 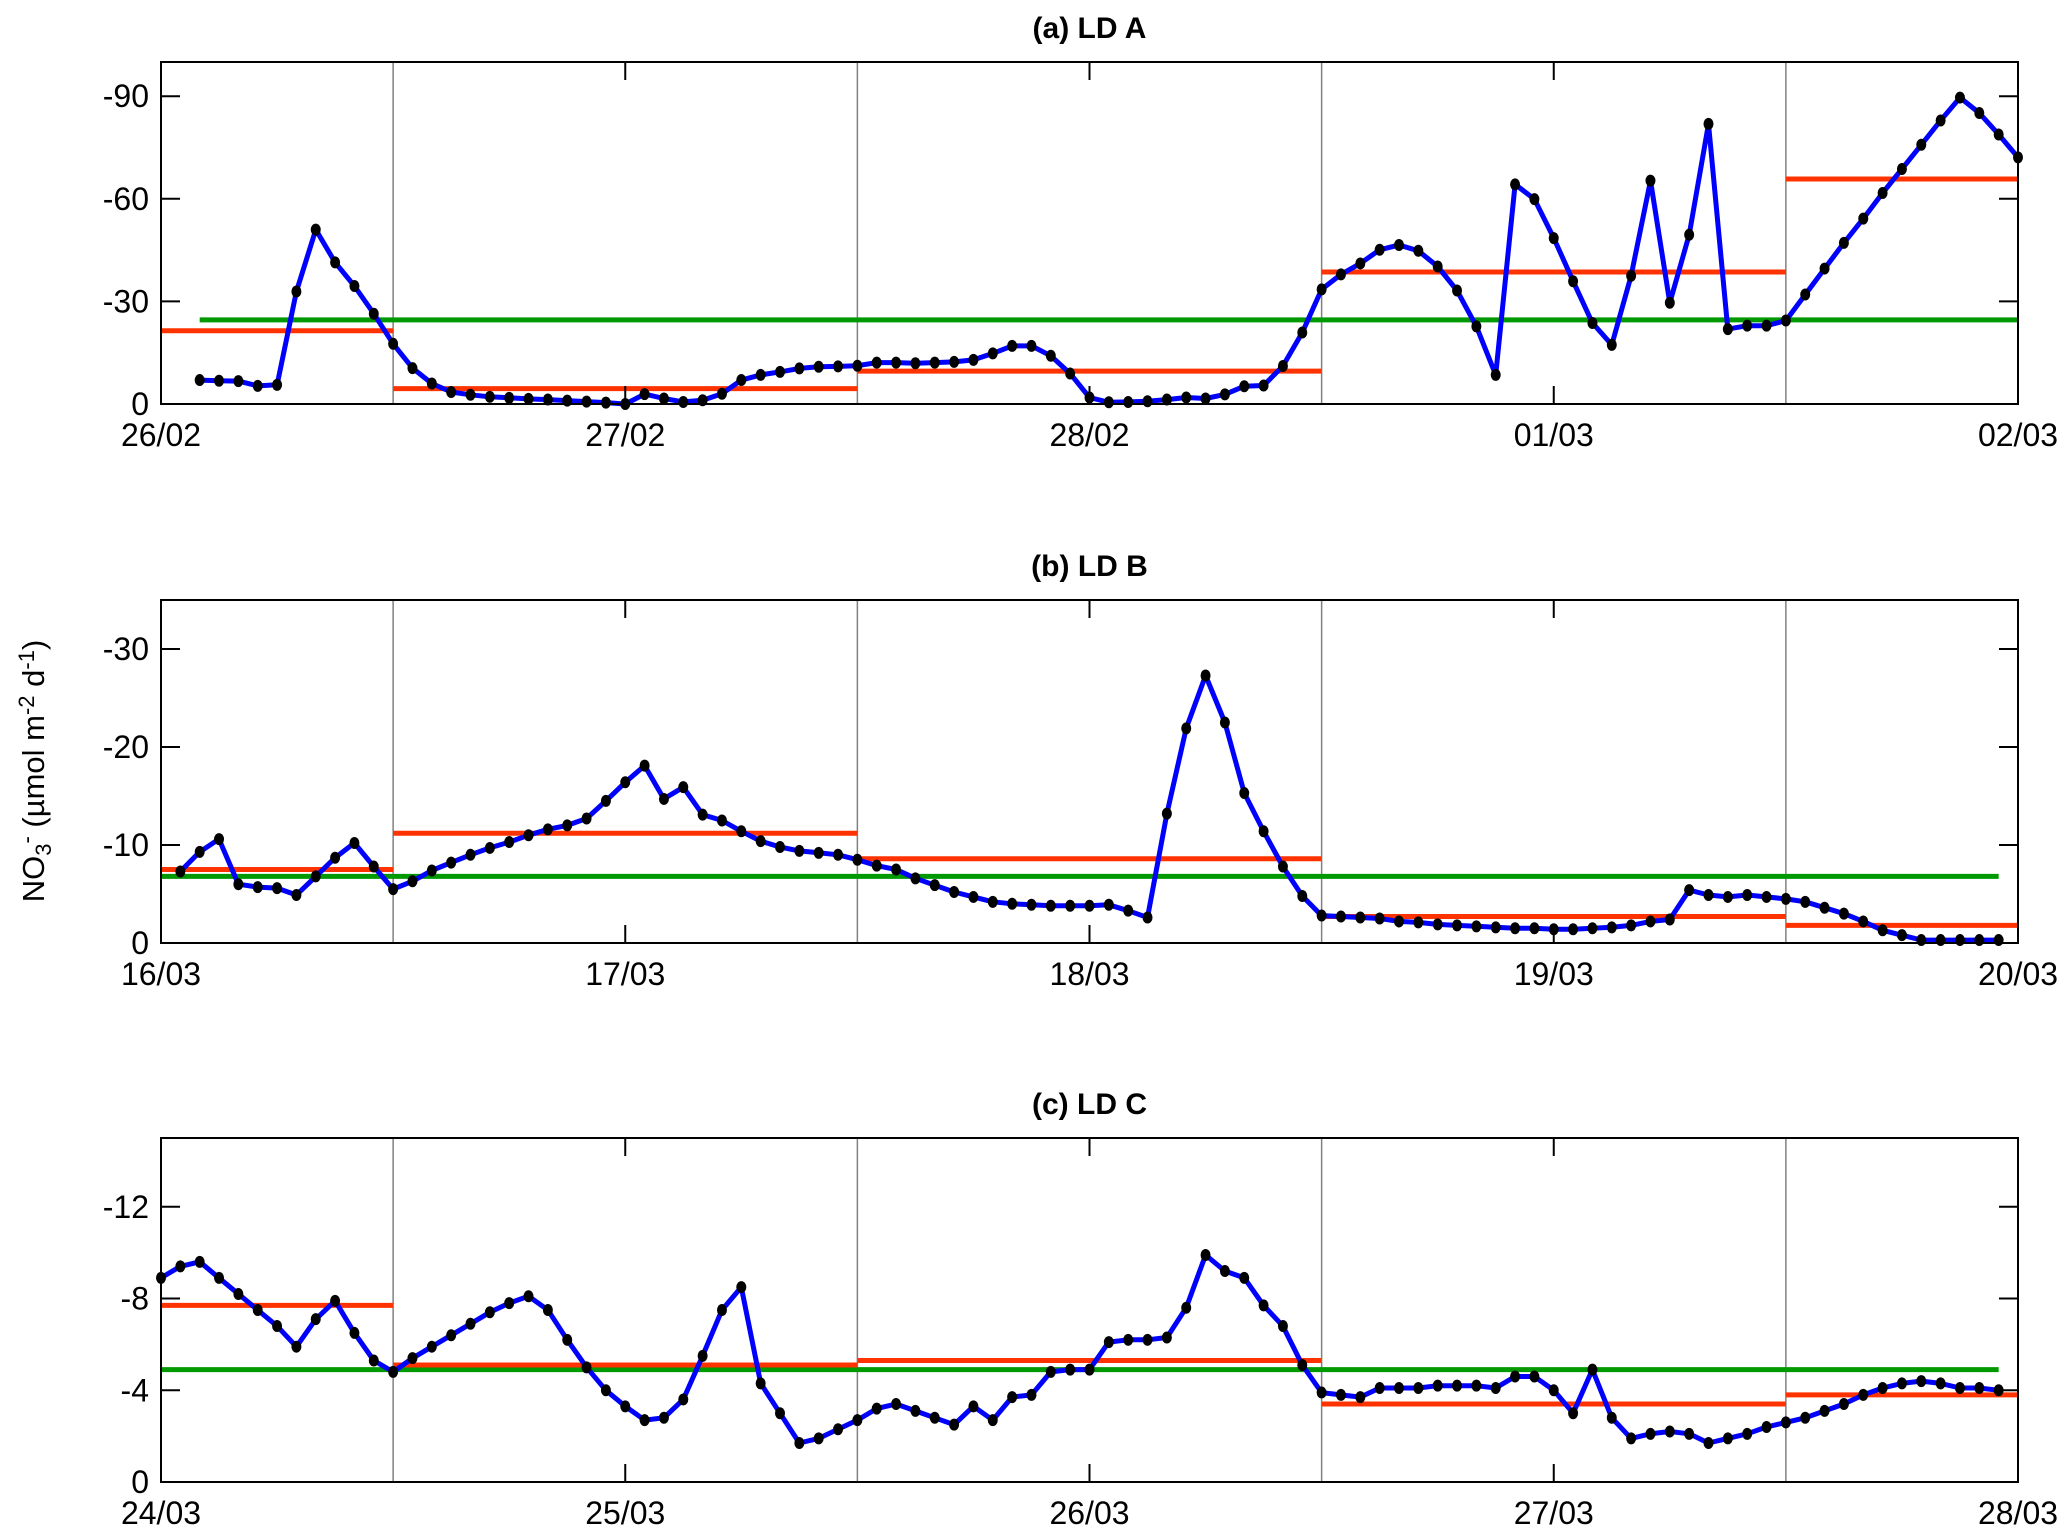 I want to click on y-axis-label-part: -, so click(x=26, y=839).